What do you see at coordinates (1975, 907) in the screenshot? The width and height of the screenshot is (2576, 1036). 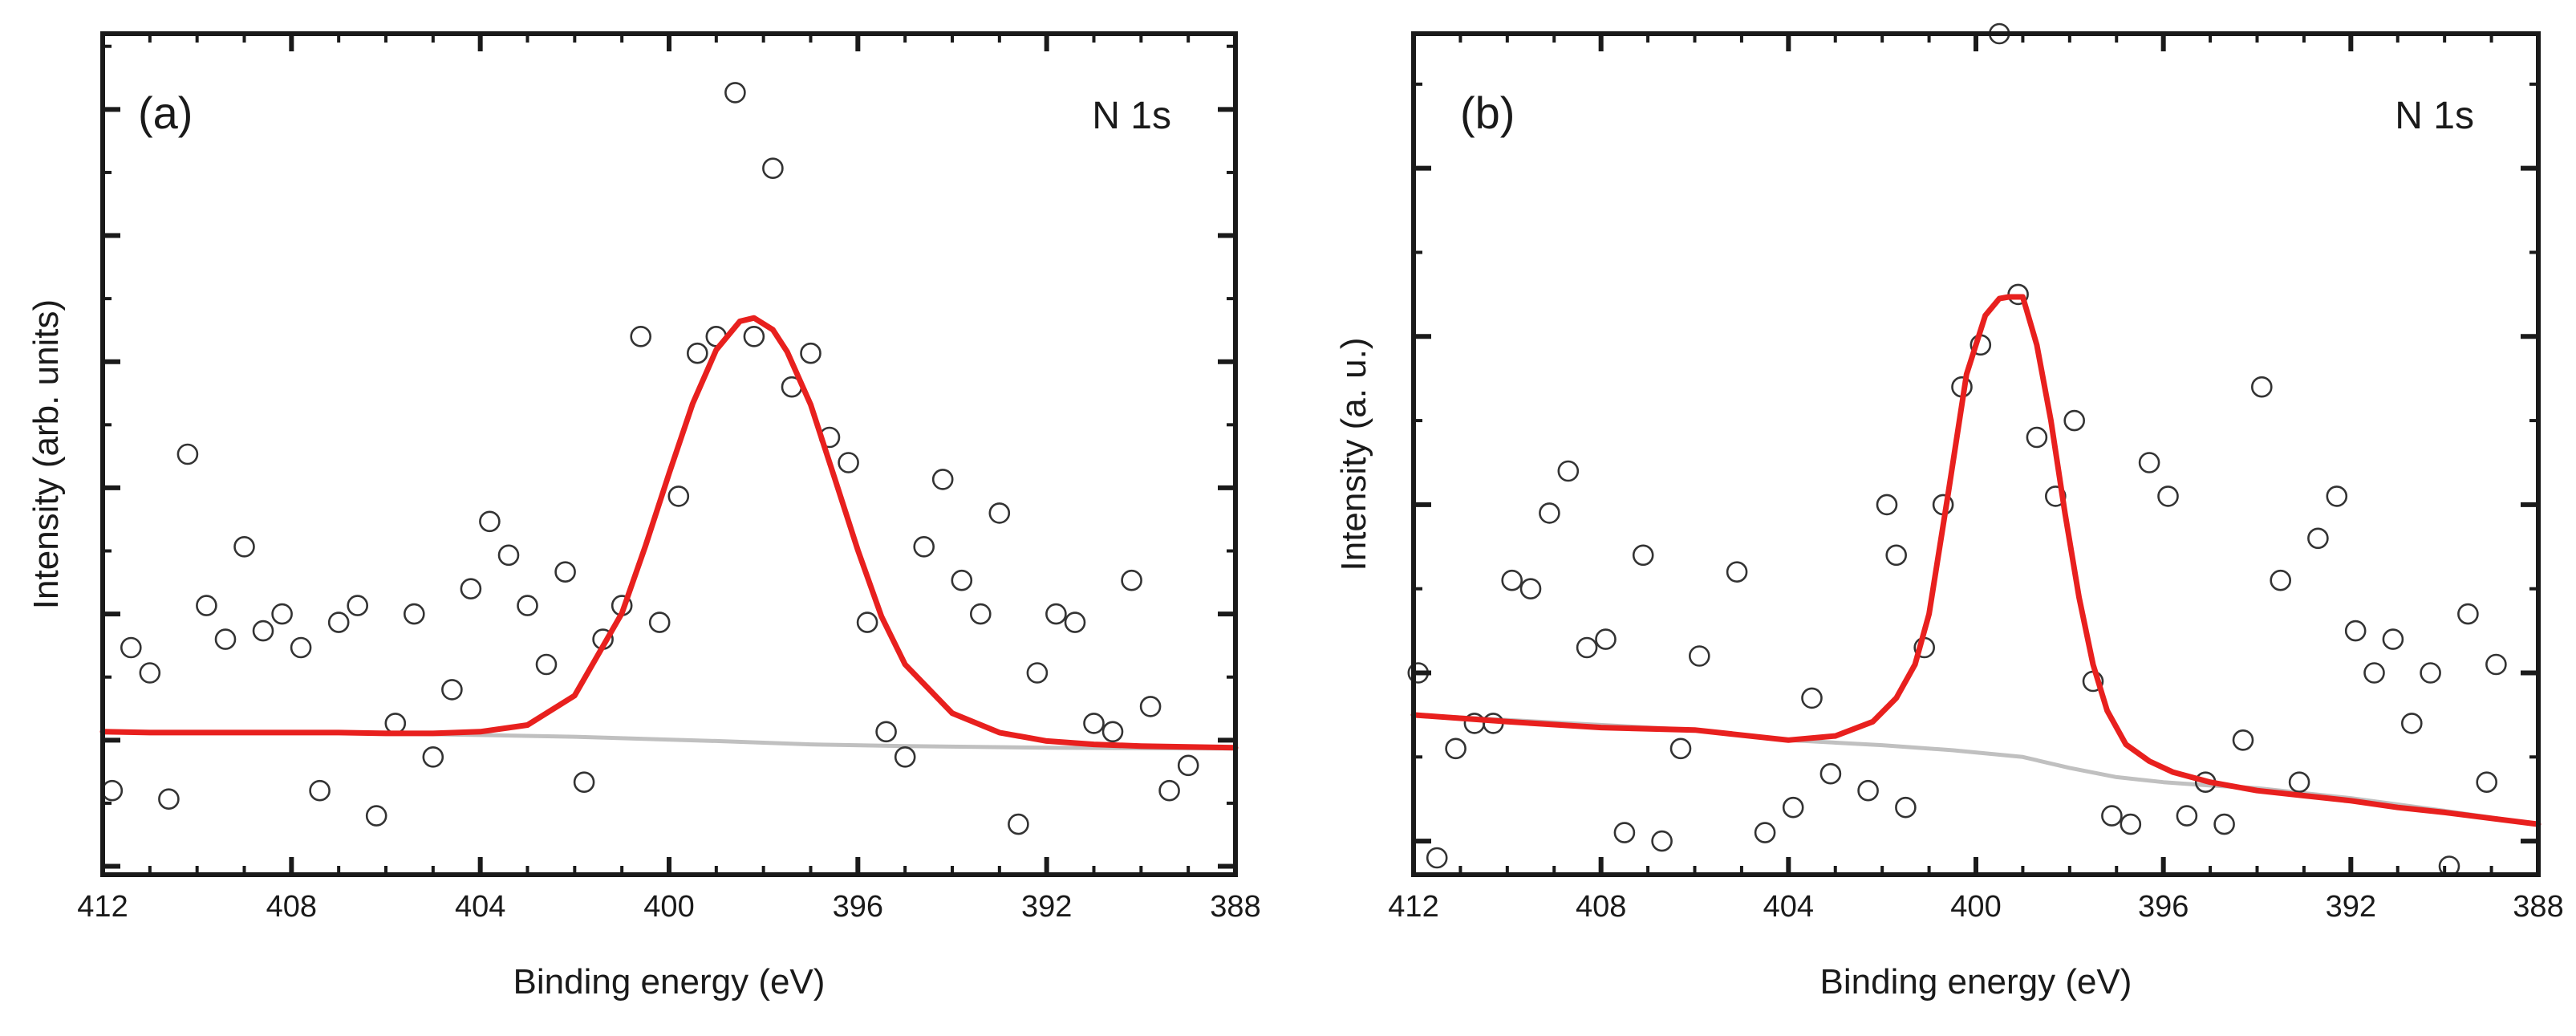 I see `panel-b-x-tick-label: 400` at bounding box center [1975, 907].